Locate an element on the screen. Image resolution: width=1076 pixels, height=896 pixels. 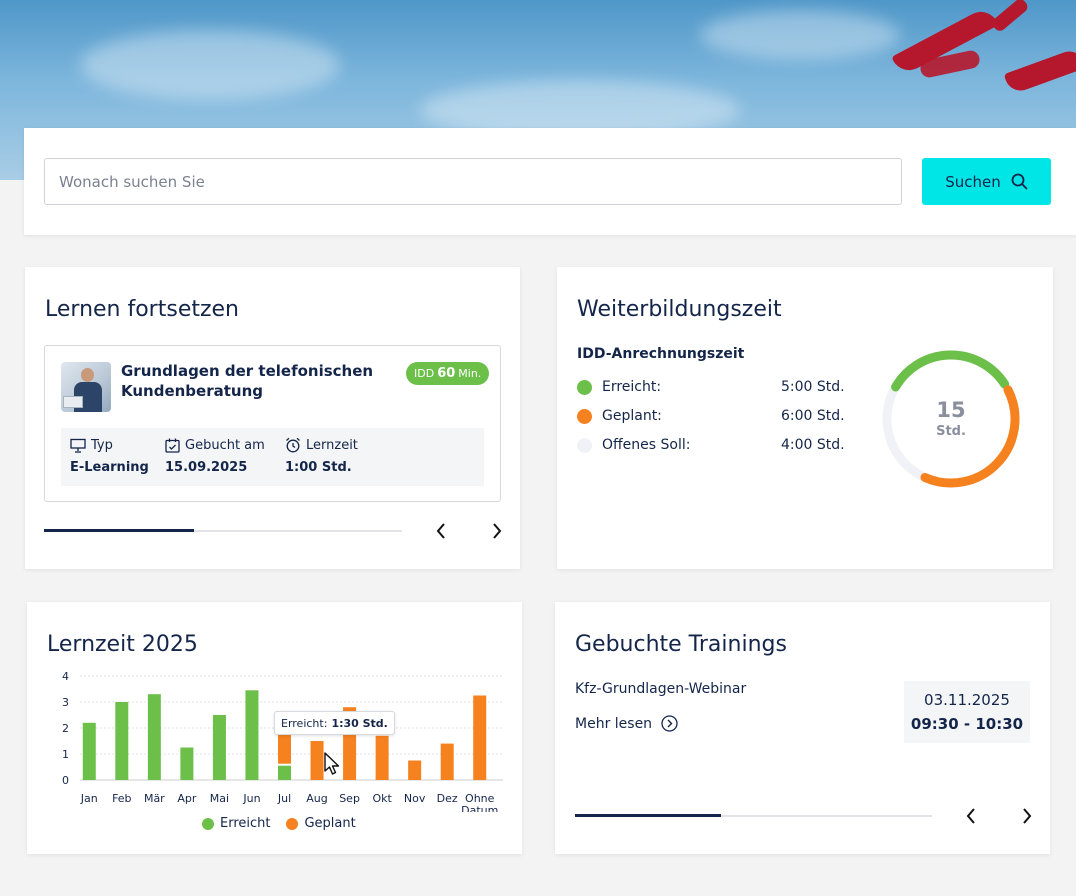
idd-badge: IDD 60 Min. is located at coordinates (448, 373).